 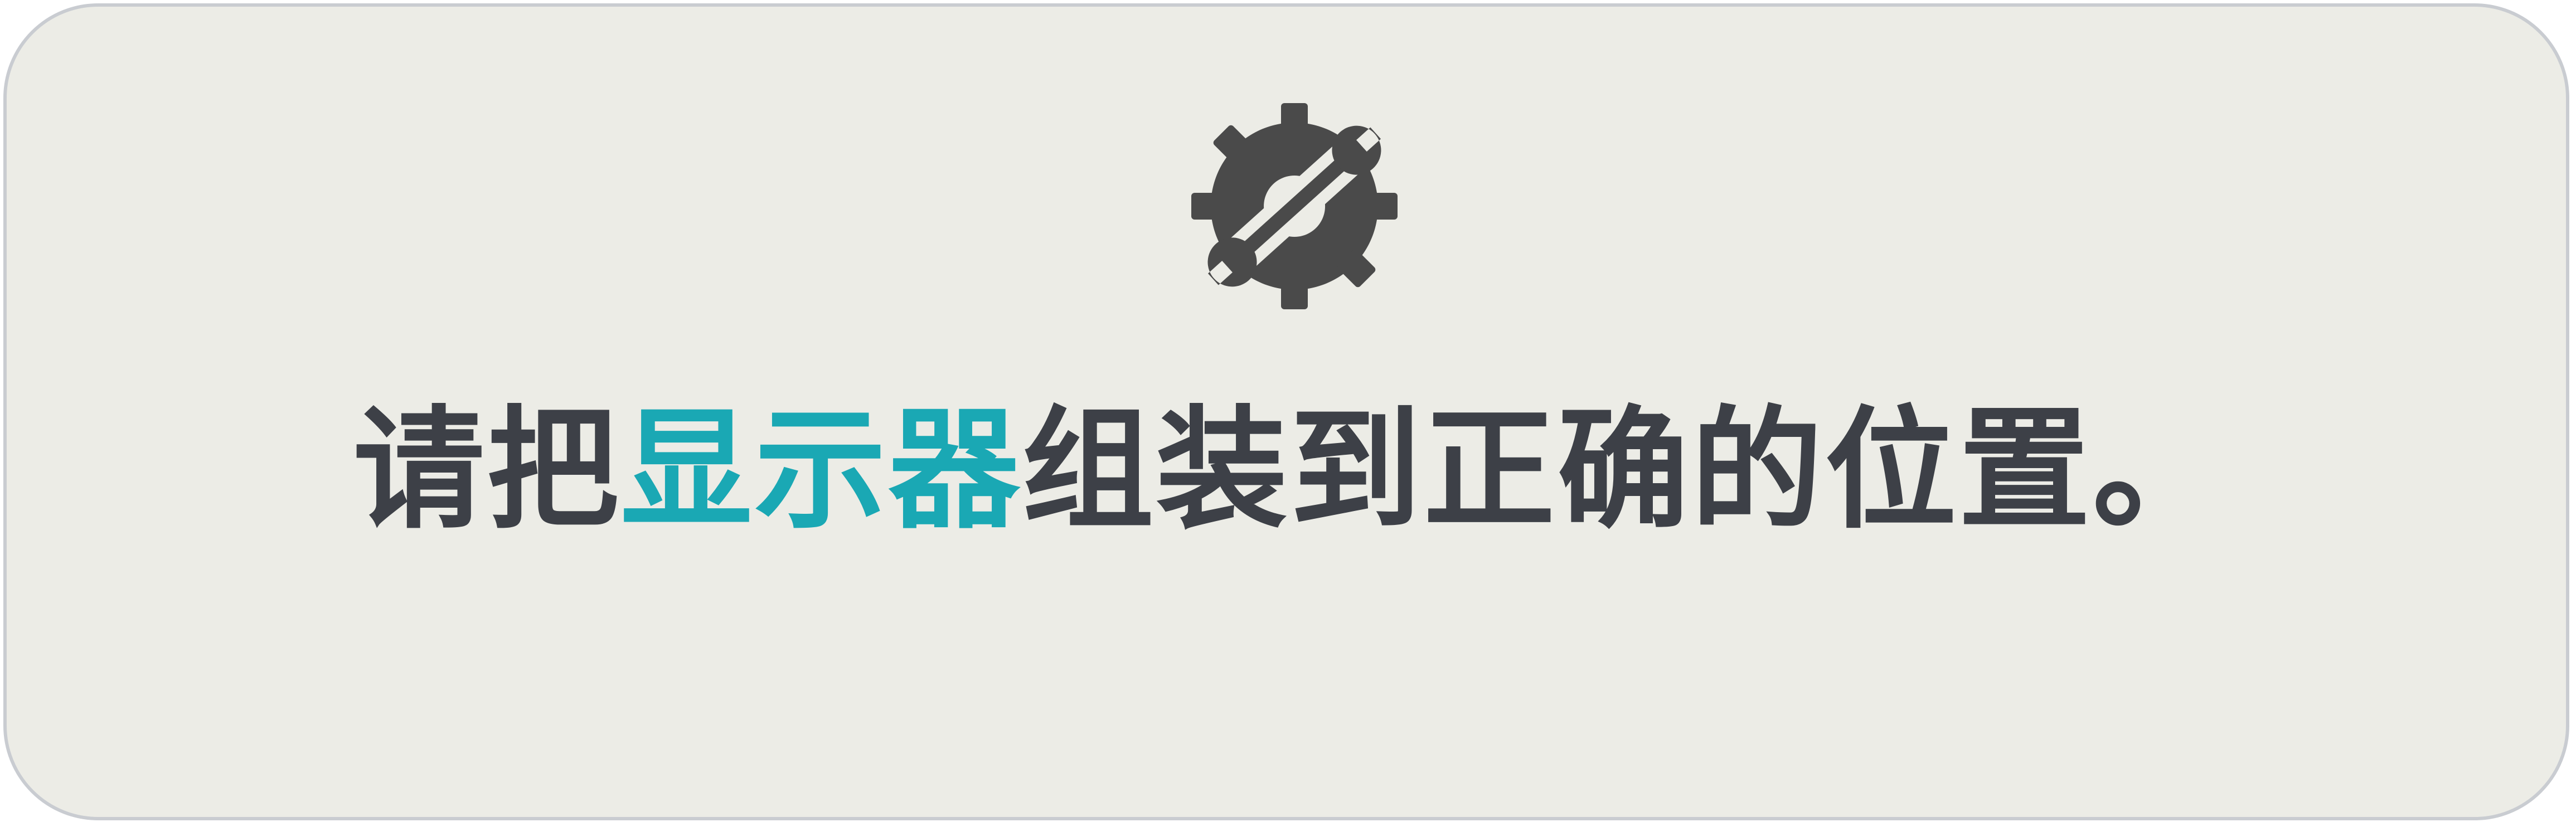 I want to click on message-highlight-monitor: 显示器, so click(x=821, y=470).